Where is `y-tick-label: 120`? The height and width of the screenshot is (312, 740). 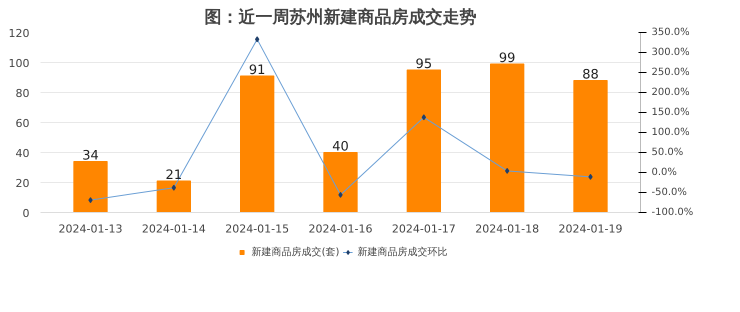
y-tick-label: 120 is located at coordinates (19, 33).